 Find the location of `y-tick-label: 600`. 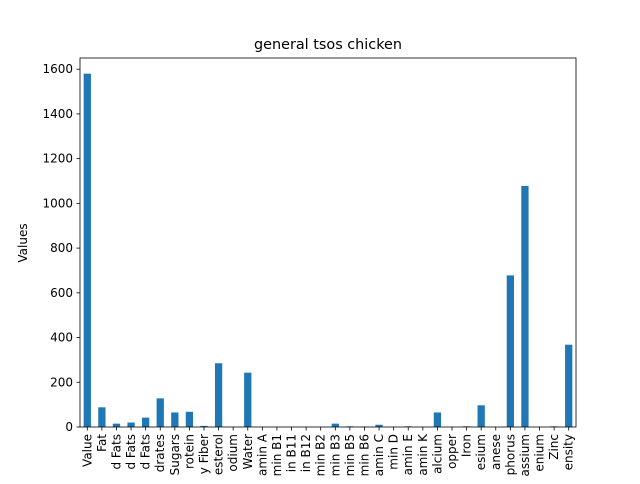

y-tick-label: 600 is located at coordinates (61, 293).